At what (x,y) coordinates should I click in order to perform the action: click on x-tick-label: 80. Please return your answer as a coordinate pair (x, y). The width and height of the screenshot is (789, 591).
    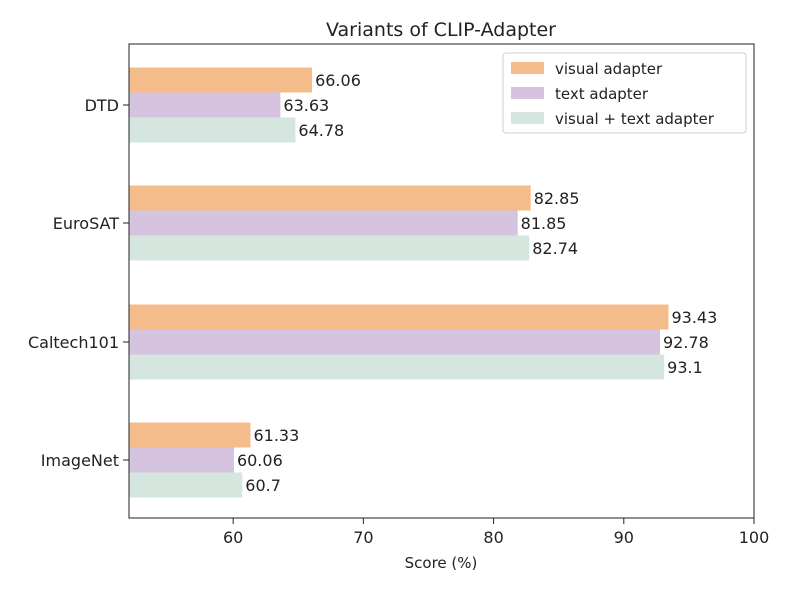
    Looking at the image, I should click on (493, 537).